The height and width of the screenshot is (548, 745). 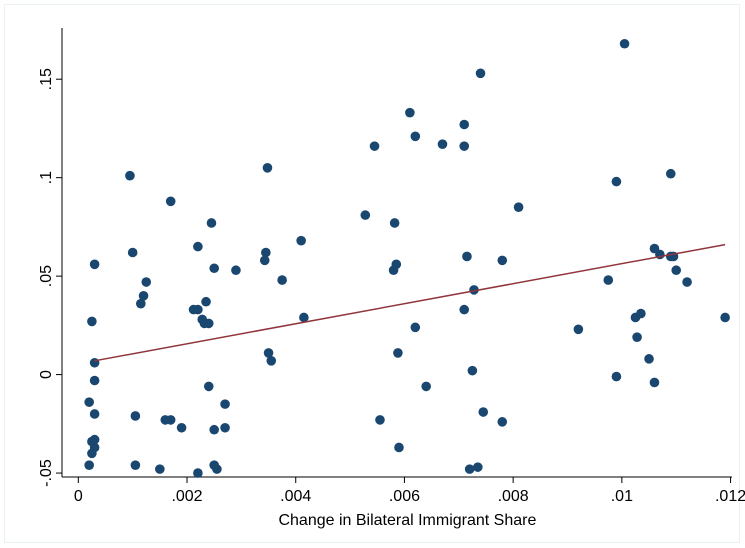 I want to click on x-tick-label: 0, so click(x=78, y=496).